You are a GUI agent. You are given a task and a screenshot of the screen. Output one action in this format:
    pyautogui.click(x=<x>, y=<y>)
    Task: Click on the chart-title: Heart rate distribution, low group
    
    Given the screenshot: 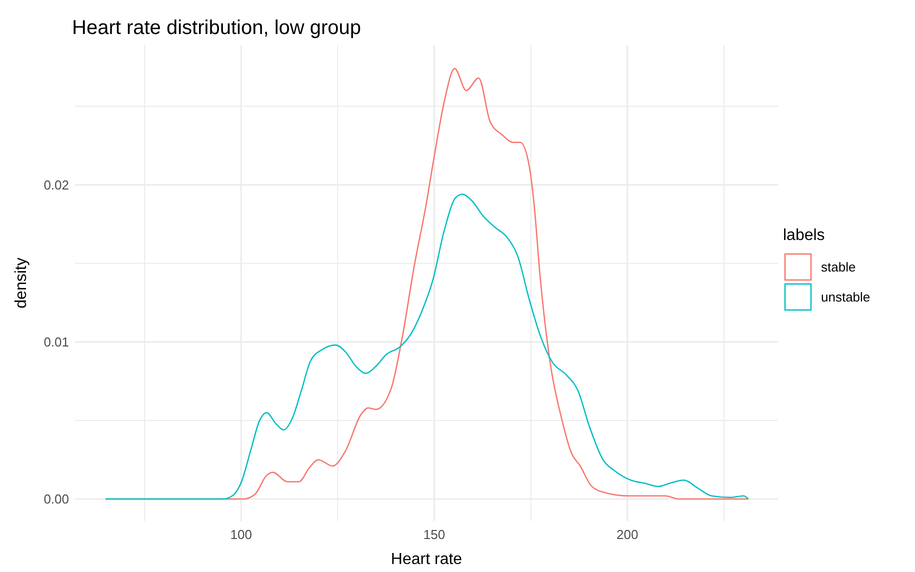 What is the action you would take?
    pyautogui.click(x=217, y=28)
    